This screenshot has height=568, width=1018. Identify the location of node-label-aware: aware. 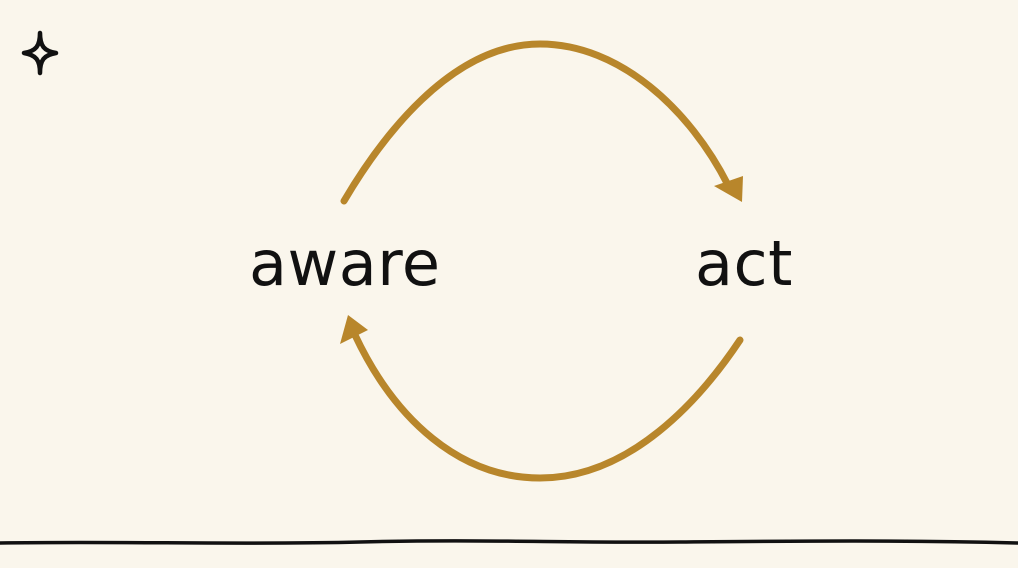
(345, 263).